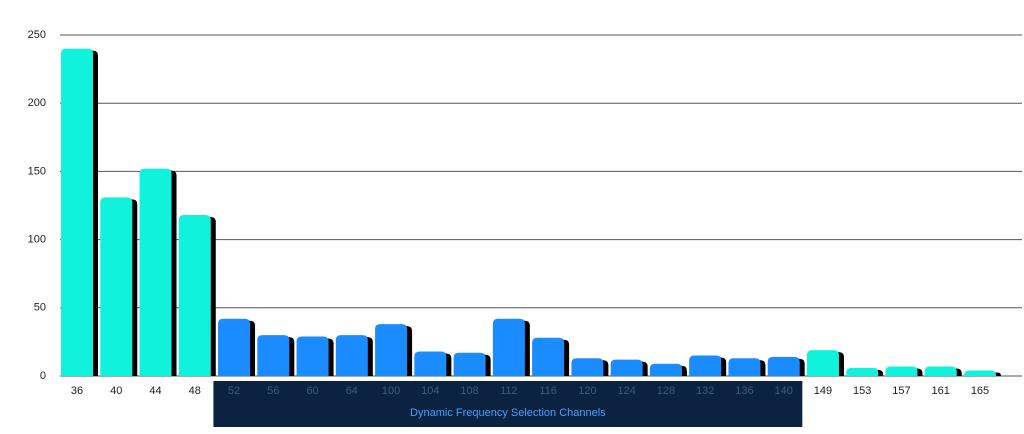 This screenshot has height=434, width=1024. What do you see at coordinates (587, 391) in the screenshot?
I see `x-tick-label: 120` at bounding box center [587, 391].